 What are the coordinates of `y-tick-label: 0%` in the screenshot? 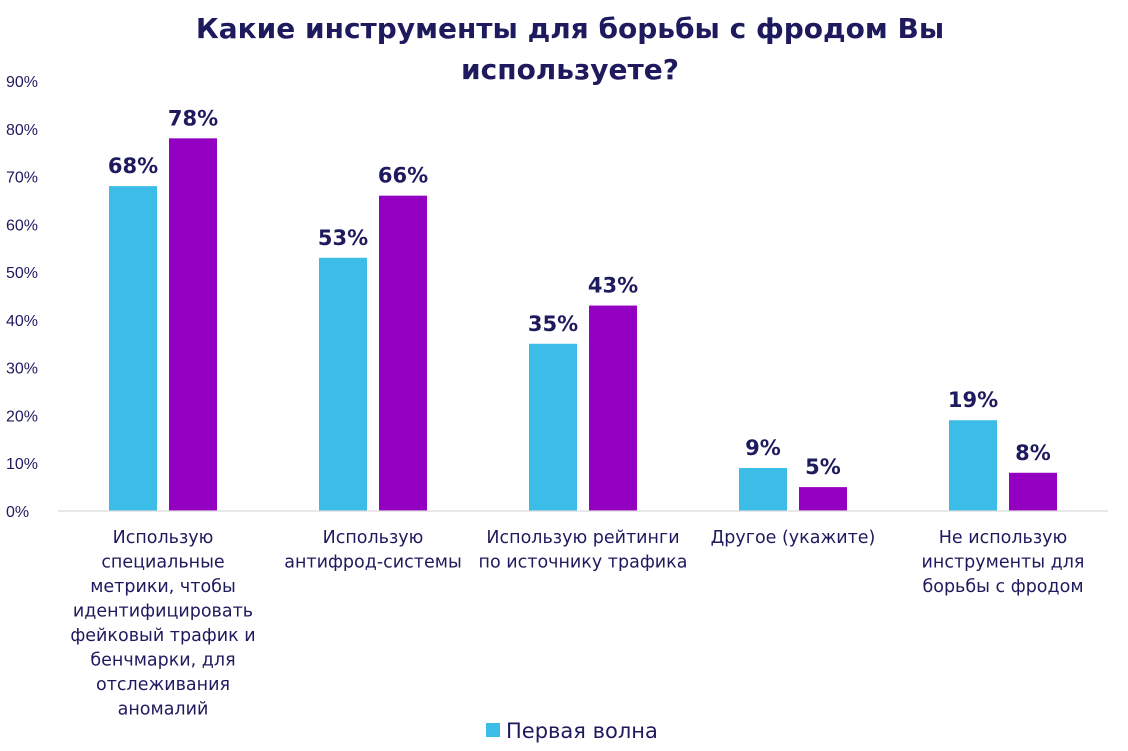 It's located at (17, 512).